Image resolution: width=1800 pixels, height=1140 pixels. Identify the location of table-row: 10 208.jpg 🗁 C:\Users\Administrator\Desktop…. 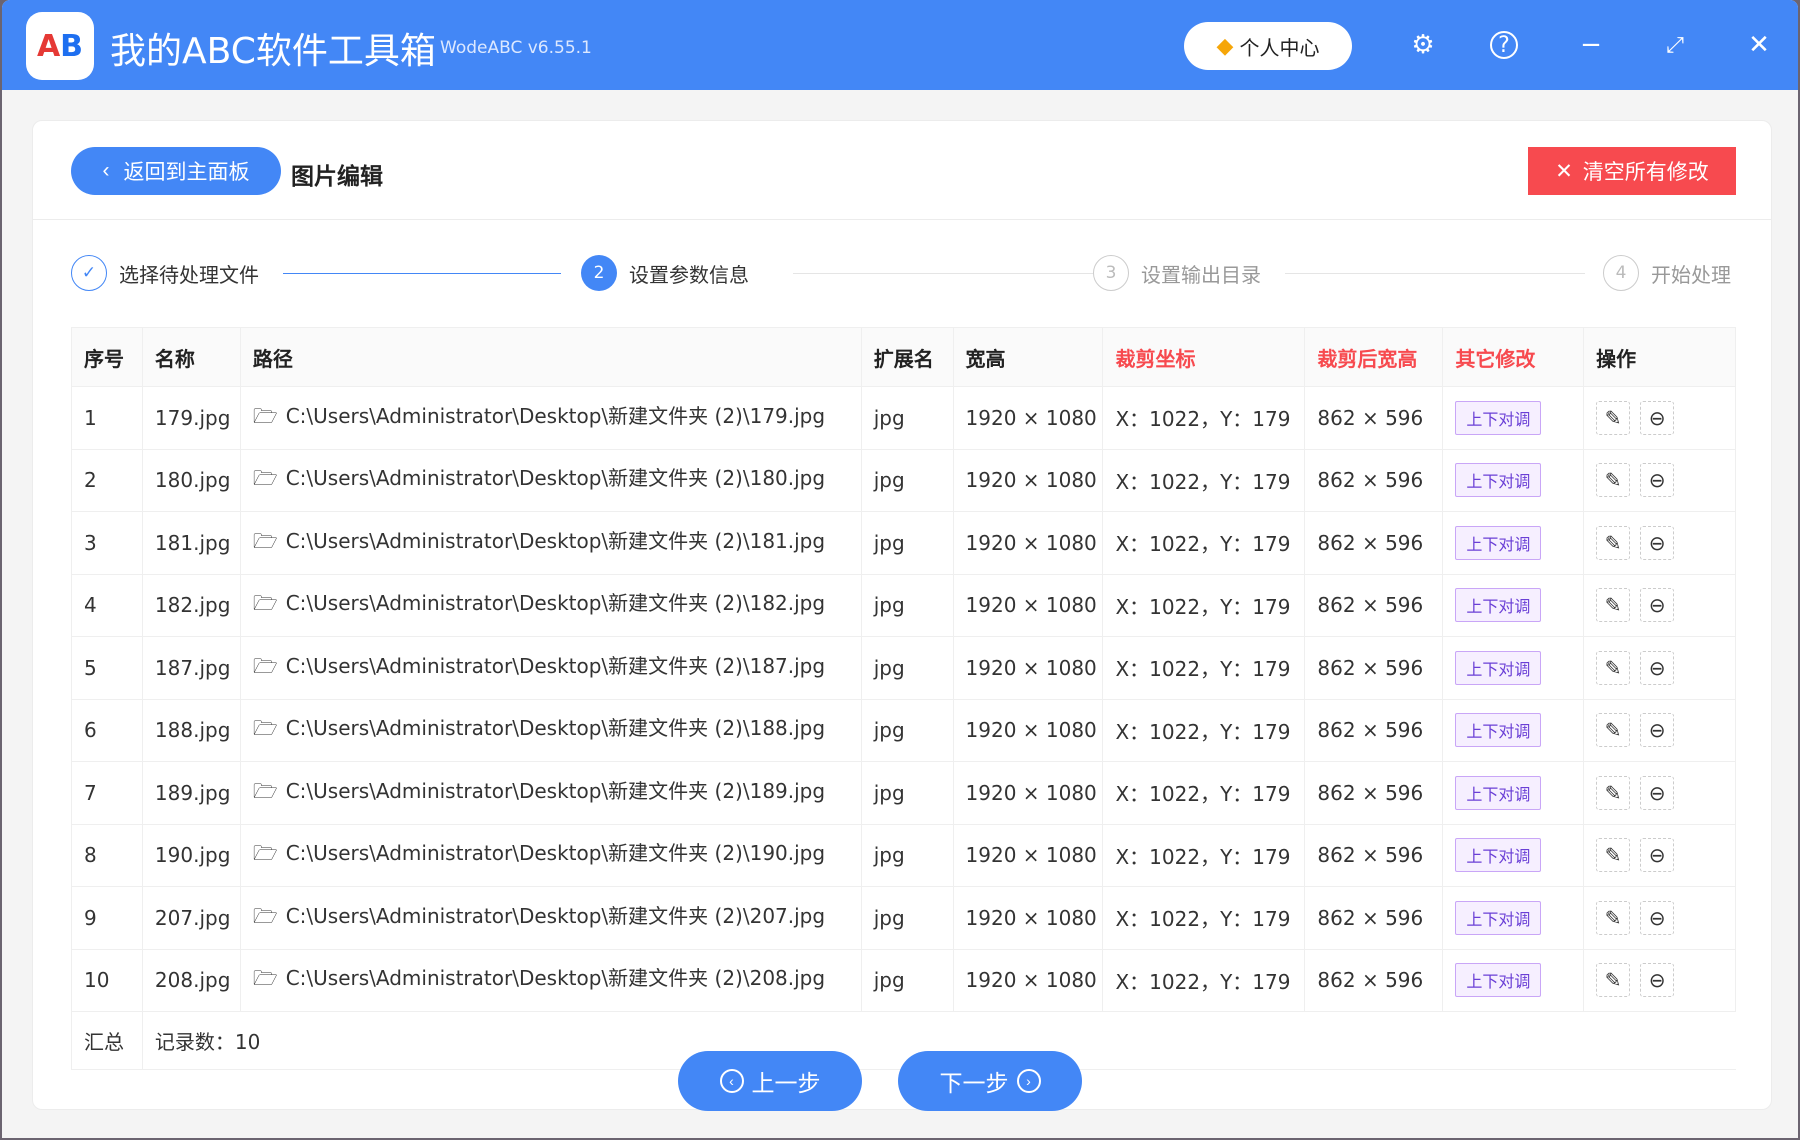
(903, 980).